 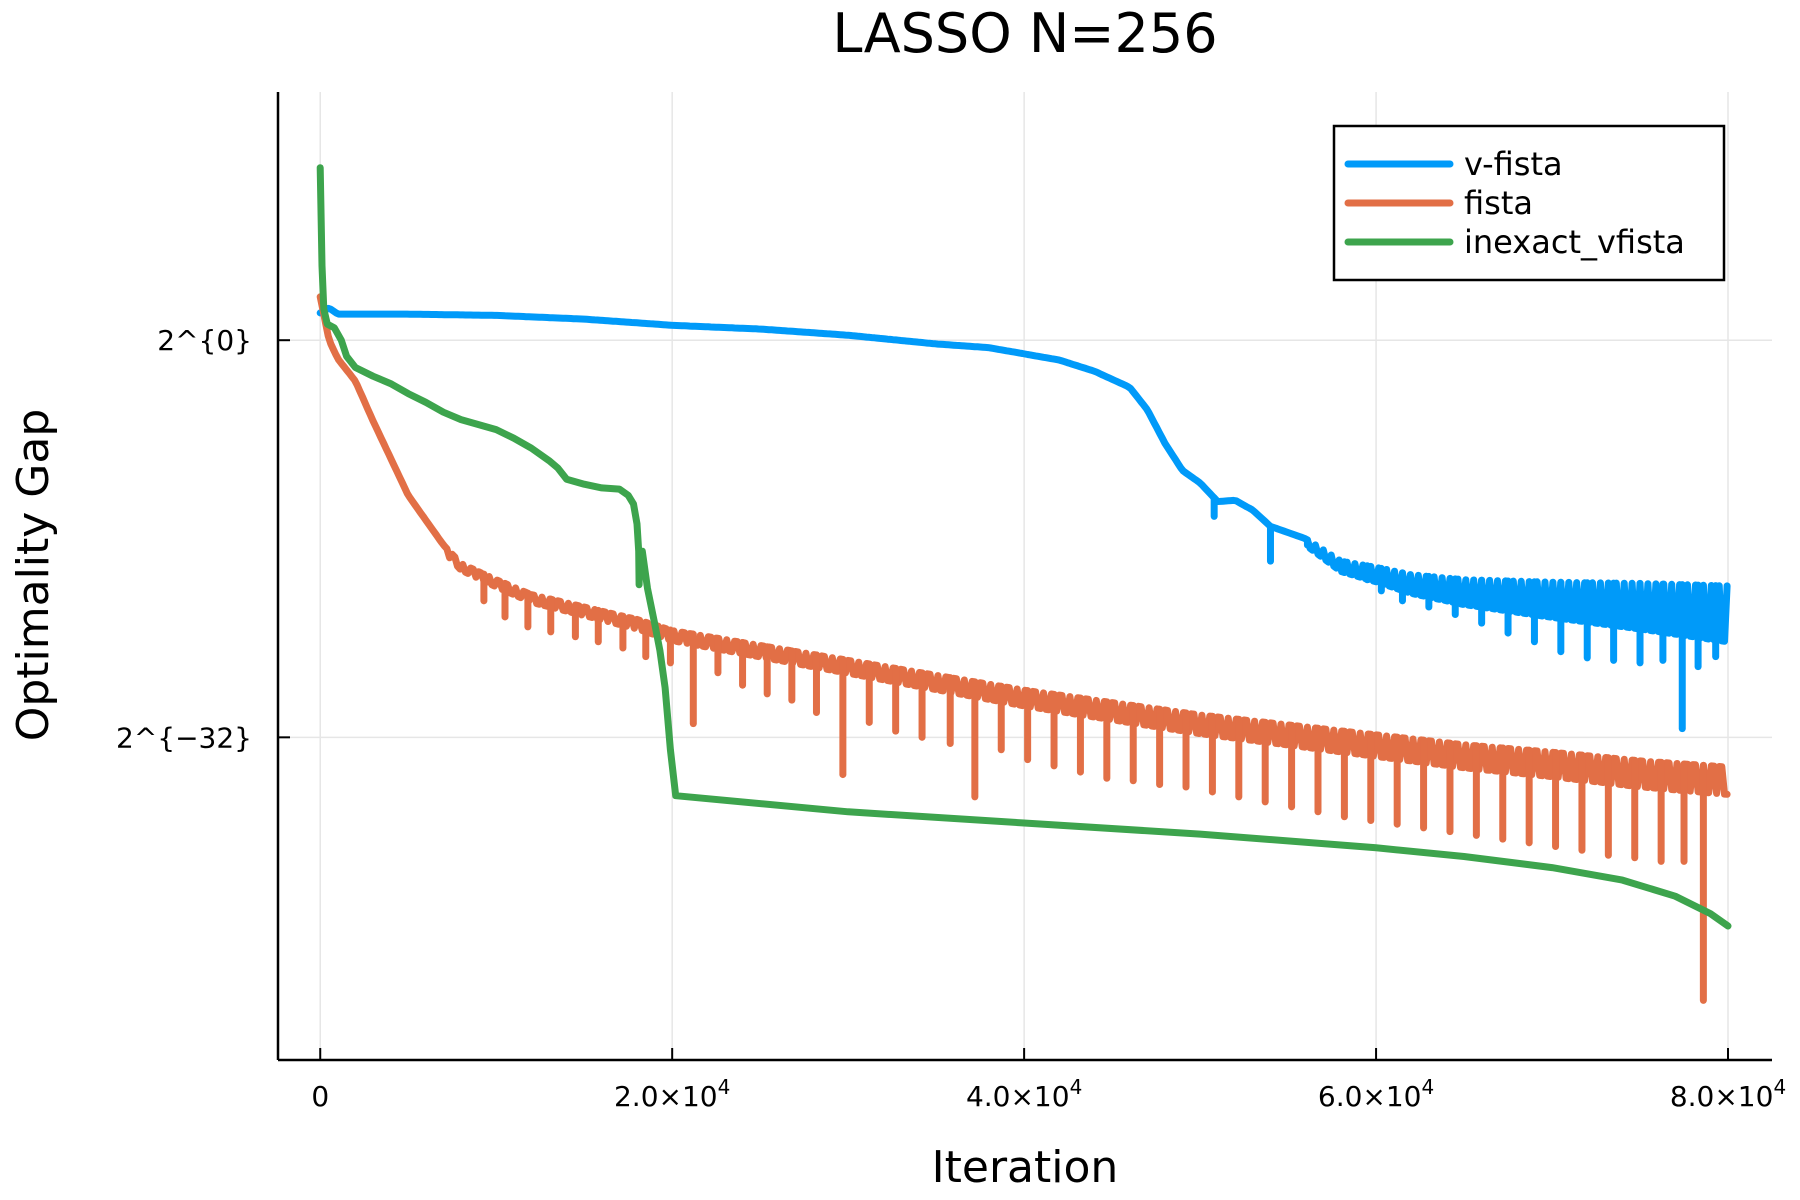 I want to click on y-tick-label: 2^{−32}, so click(x=184, y=737).